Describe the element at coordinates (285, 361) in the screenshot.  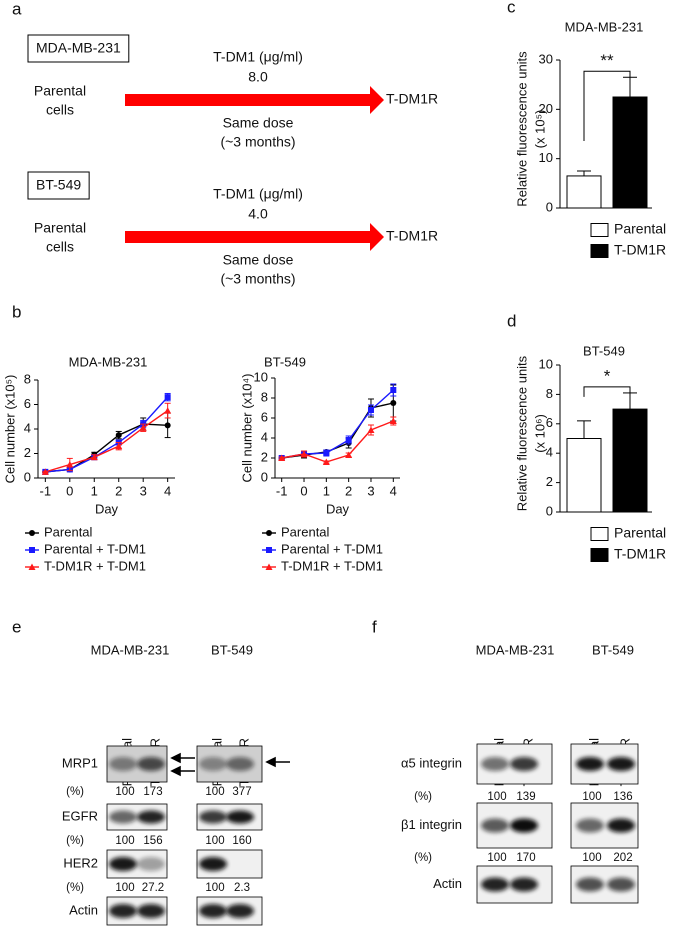
I see `chart-title: BT-549` at that location.